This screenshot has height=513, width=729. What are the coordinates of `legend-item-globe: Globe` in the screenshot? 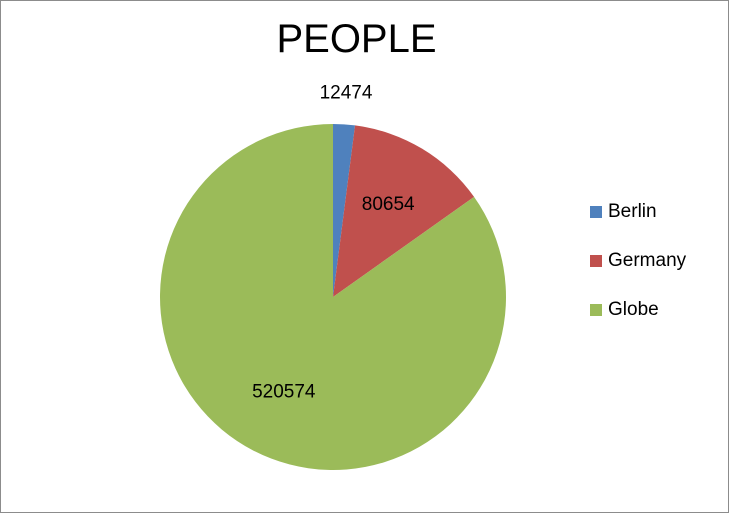 It's located at (638, 310).